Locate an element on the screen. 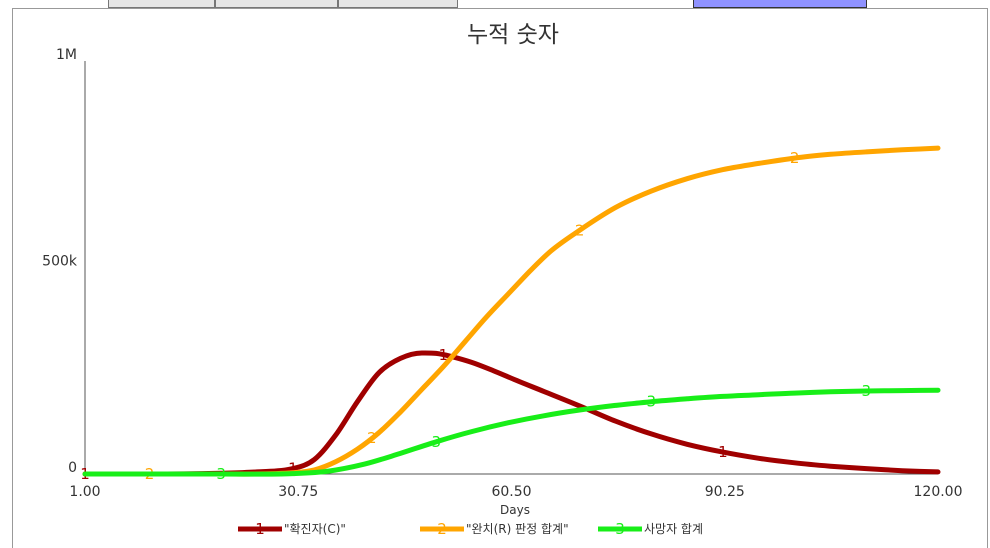 This screenshot has width=990, height=548. chart-frame-right is located at coordinates (987, 278).